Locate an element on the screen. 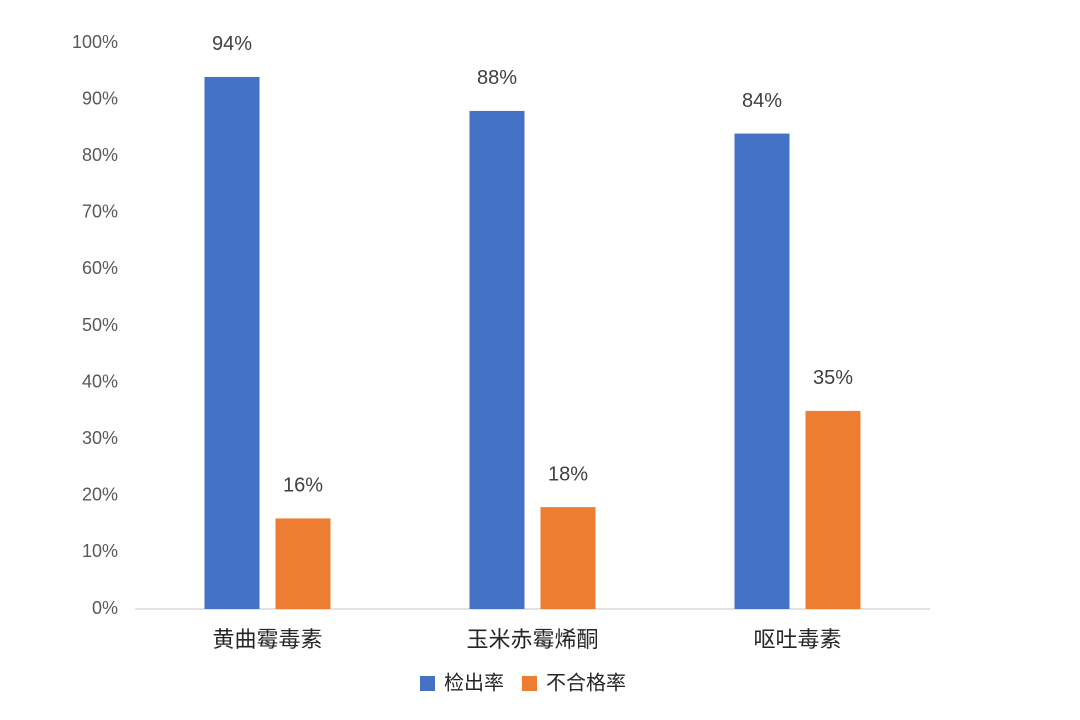 This screenshot has width=1080, height=720. y-tick-label: 50% is located at coordinates (100, 325).